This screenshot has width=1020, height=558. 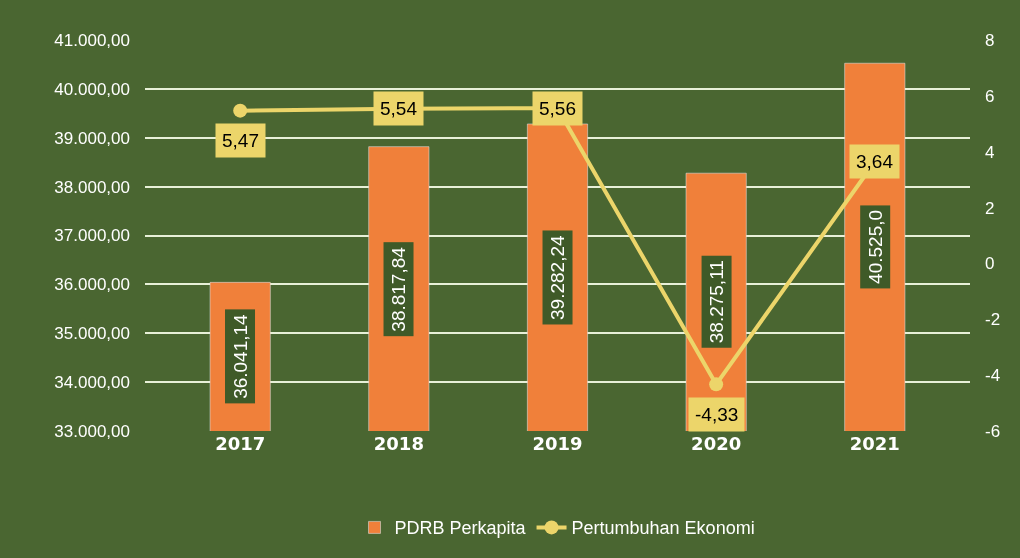 What do you see at coordinates (399, 289) in the screenshot?
I see `data-label: 38.817,84` at bounding box center [399, 289].